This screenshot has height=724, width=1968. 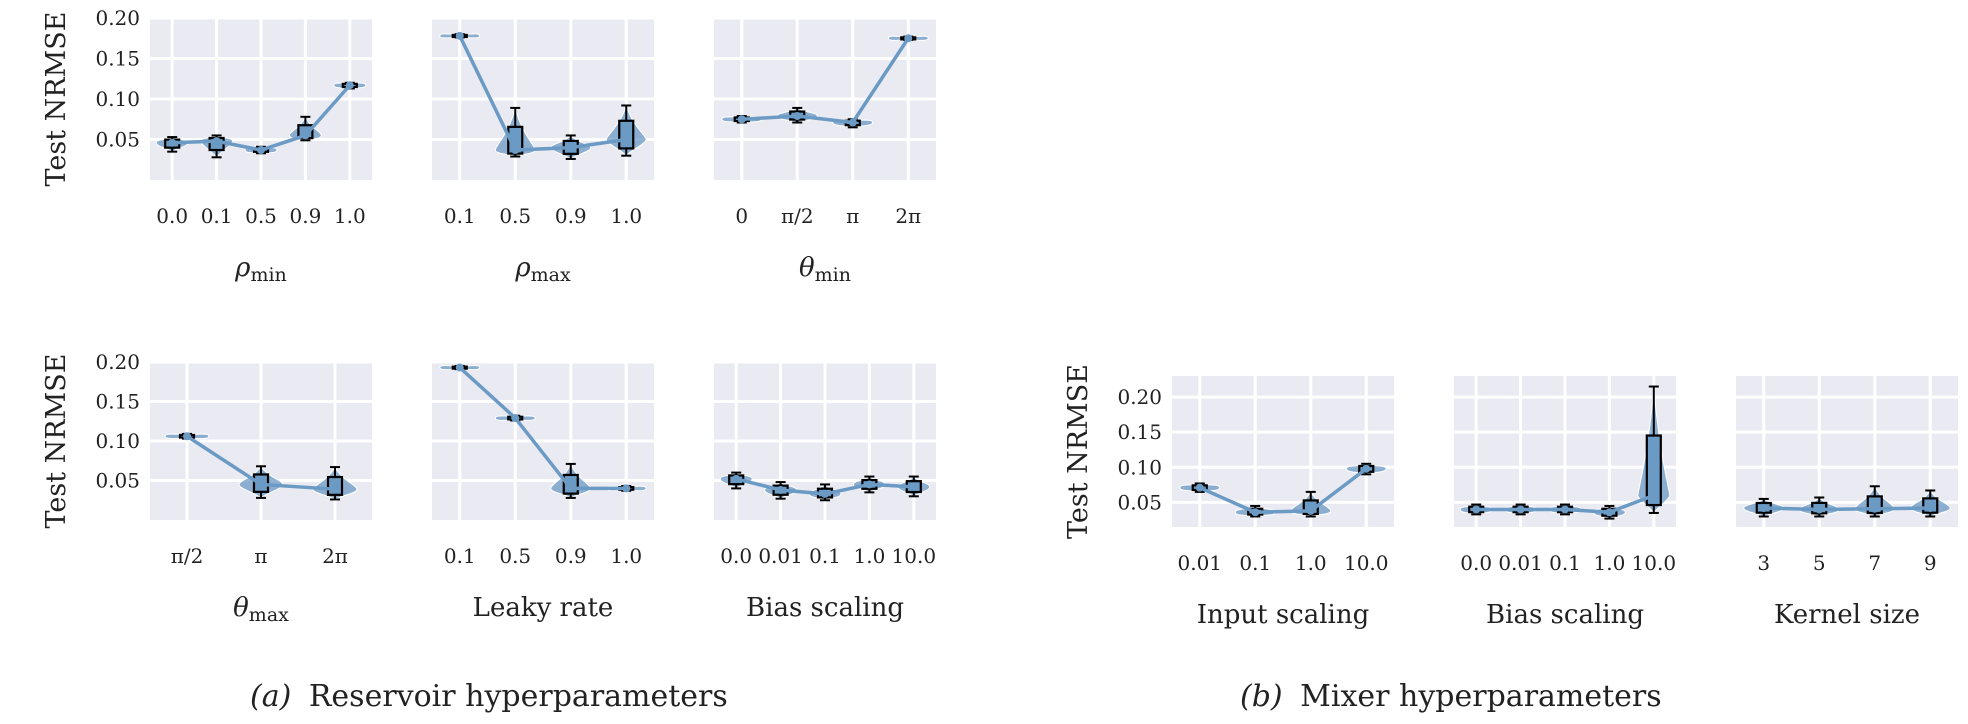 What do you see at coordinates (797, 216) in the screenshot?
I see `x-tick-label: π/2` at bounding box center [797, 216].